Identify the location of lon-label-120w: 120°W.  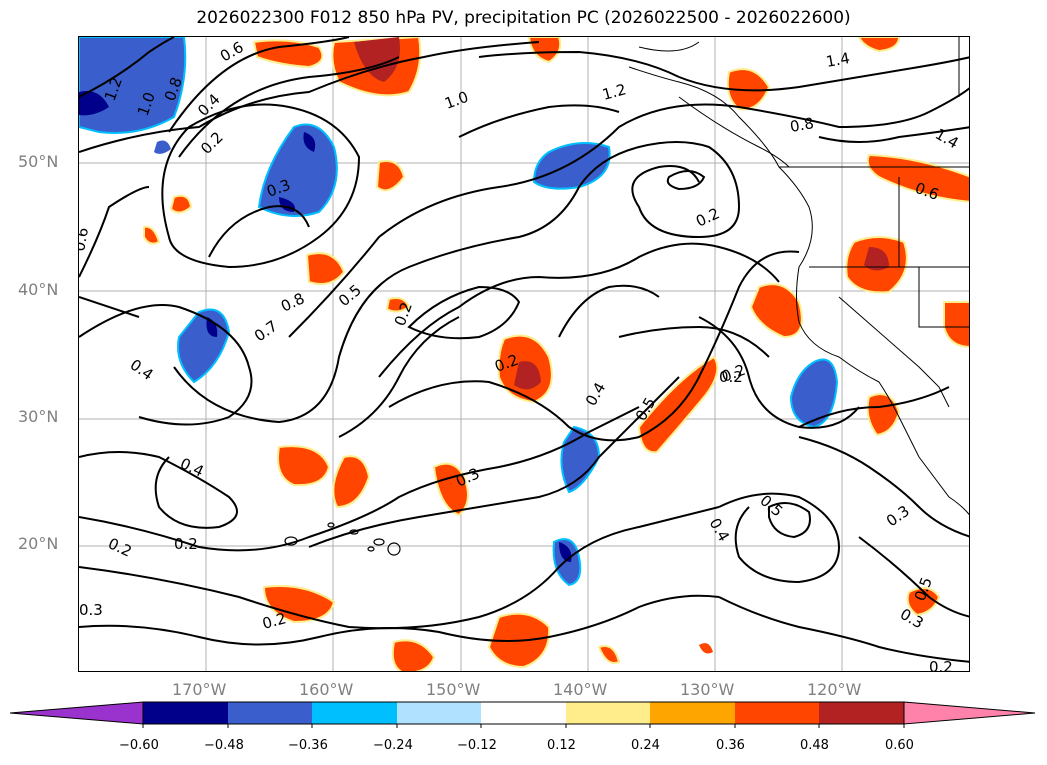
(834, 689).